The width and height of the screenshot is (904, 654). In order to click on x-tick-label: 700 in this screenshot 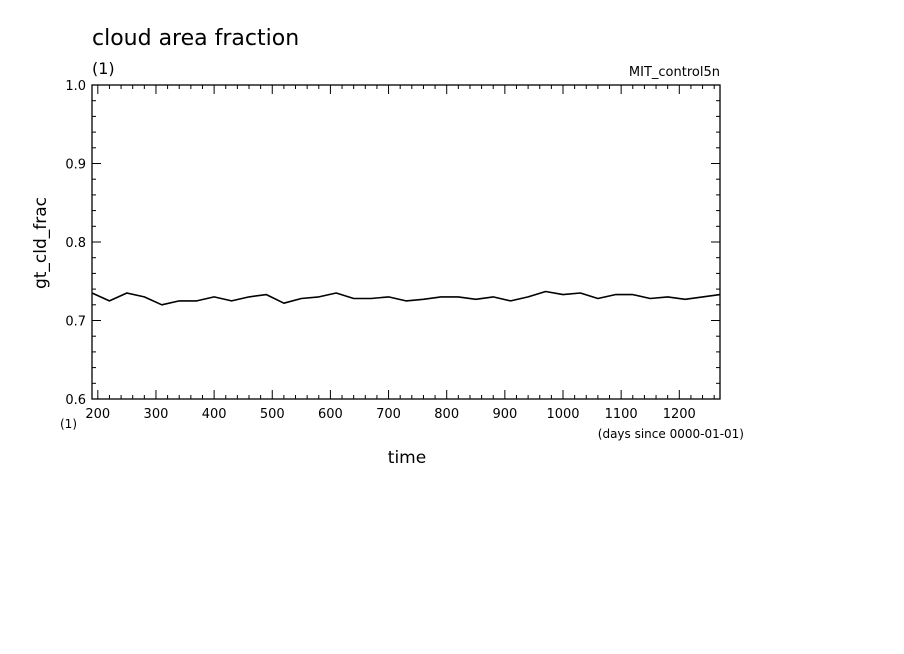, I will do `click(388, 414)`.